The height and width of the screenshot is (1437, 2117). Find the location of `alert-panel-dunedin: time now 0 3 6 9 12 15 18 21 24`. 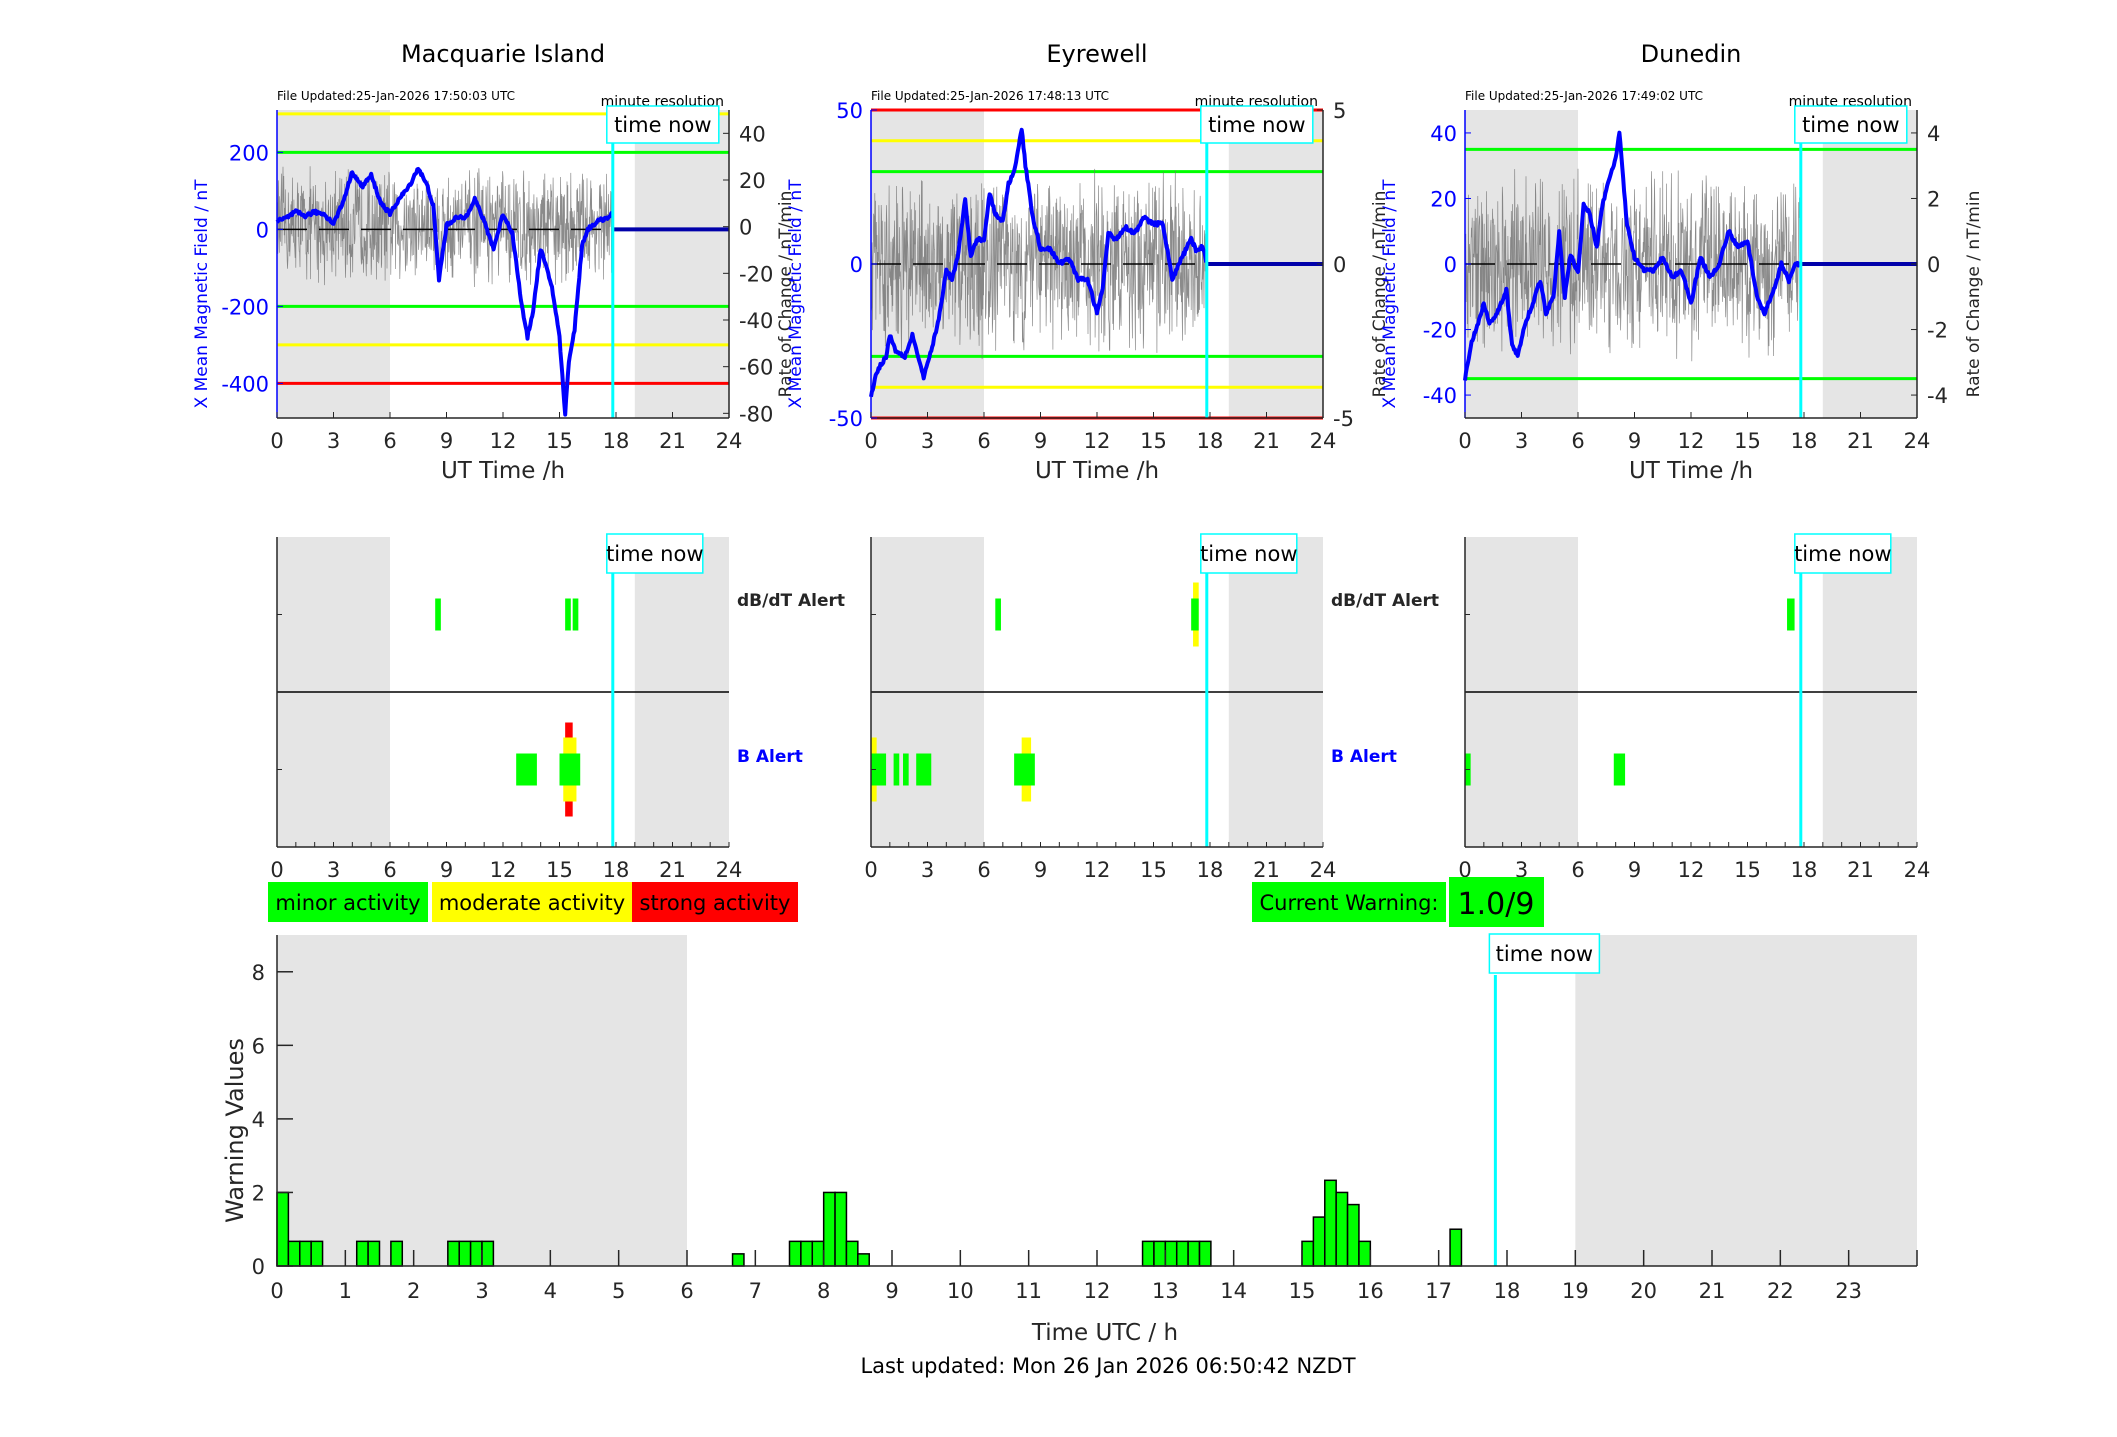

alert-panel-dunedin: time now 0 3 6 9 12 15 18 21 24 is located at coordinates (1694, 707).